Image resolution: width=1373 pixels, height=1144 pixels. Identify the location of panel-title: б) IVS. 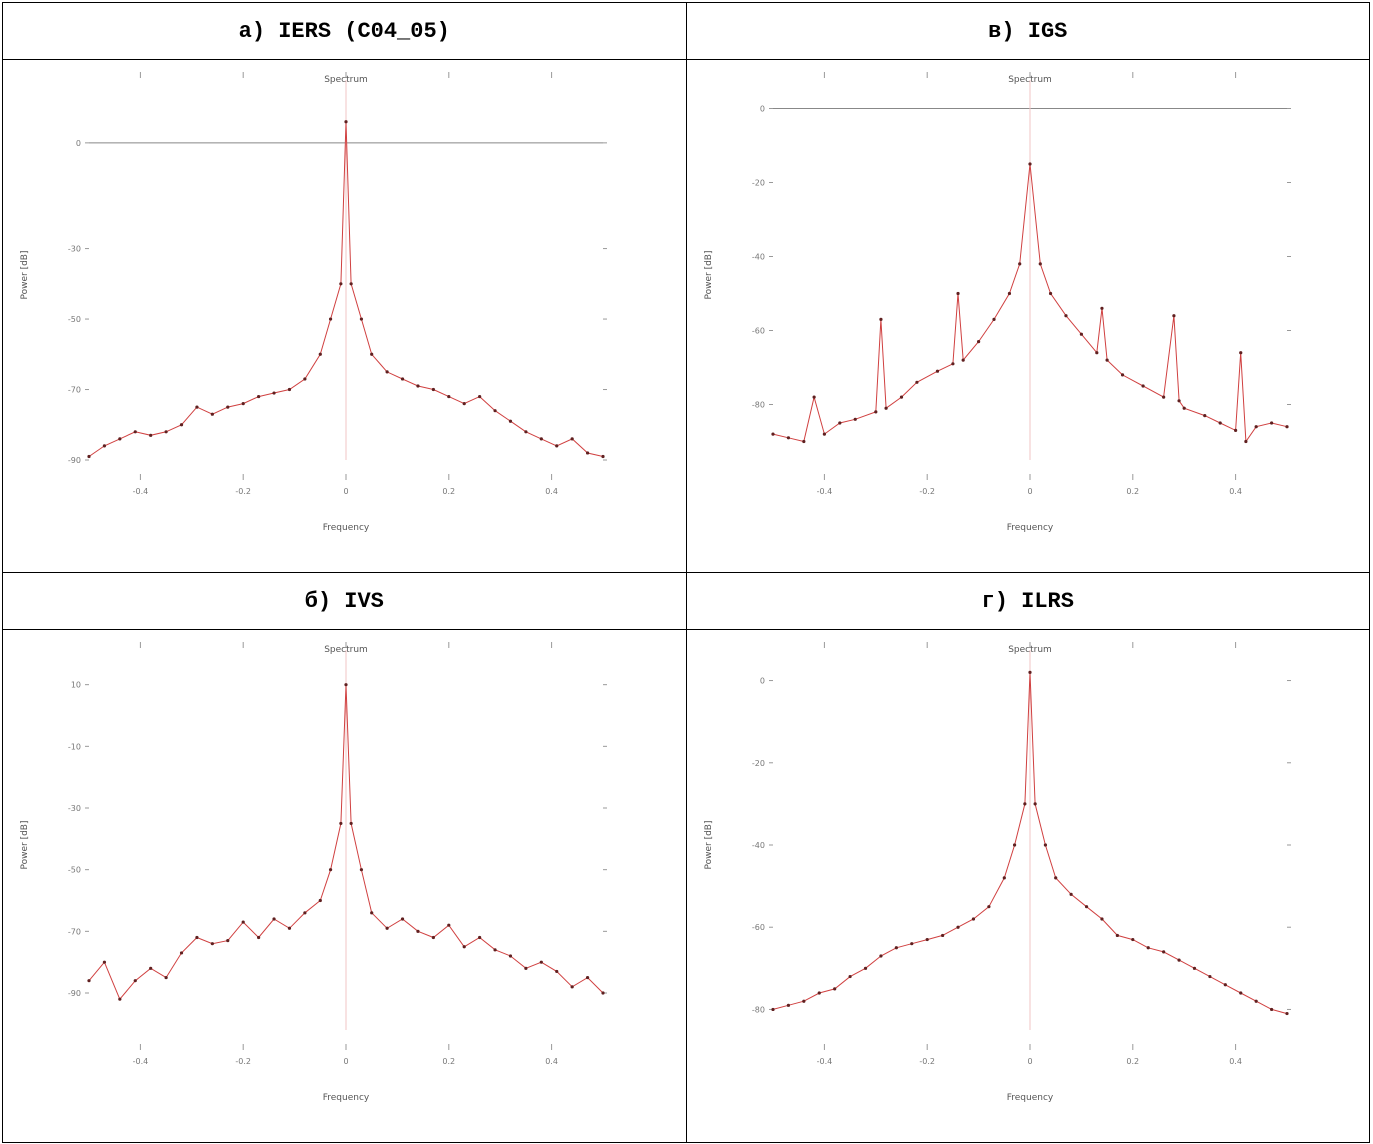
(344, 601).